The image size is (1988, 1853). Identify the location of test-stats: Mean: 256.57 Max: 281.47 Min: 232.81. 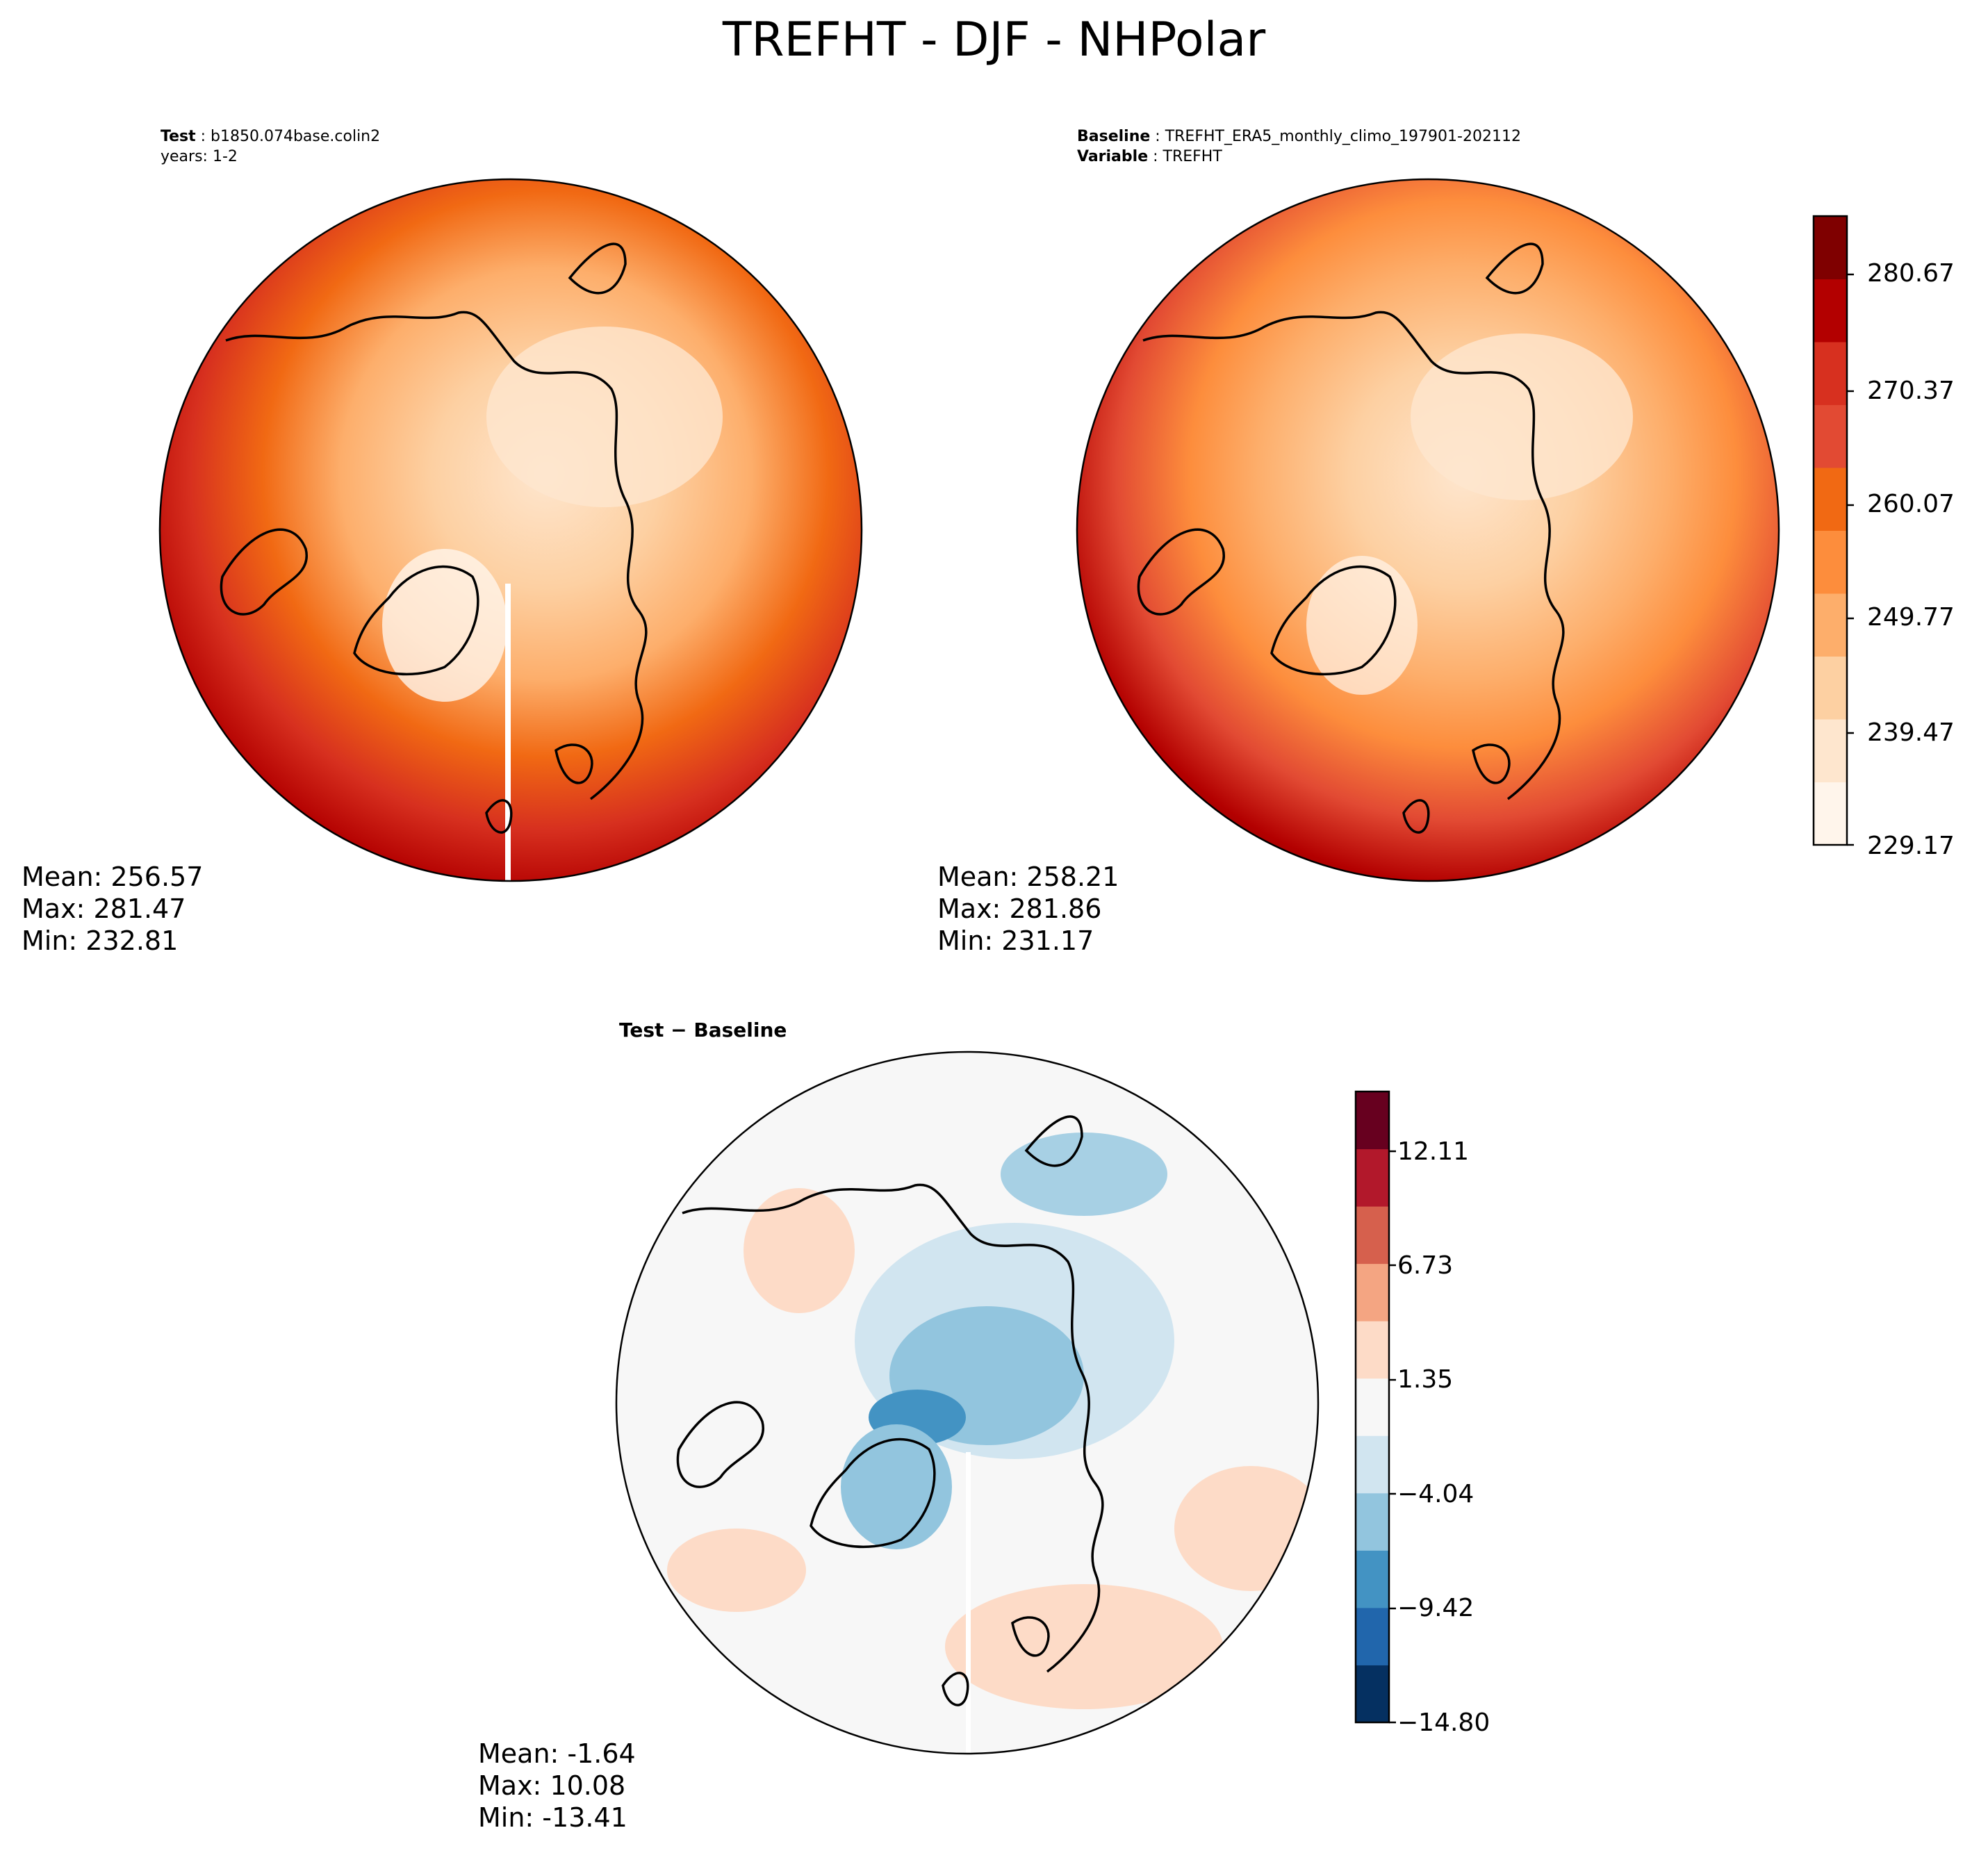
(112, 909).